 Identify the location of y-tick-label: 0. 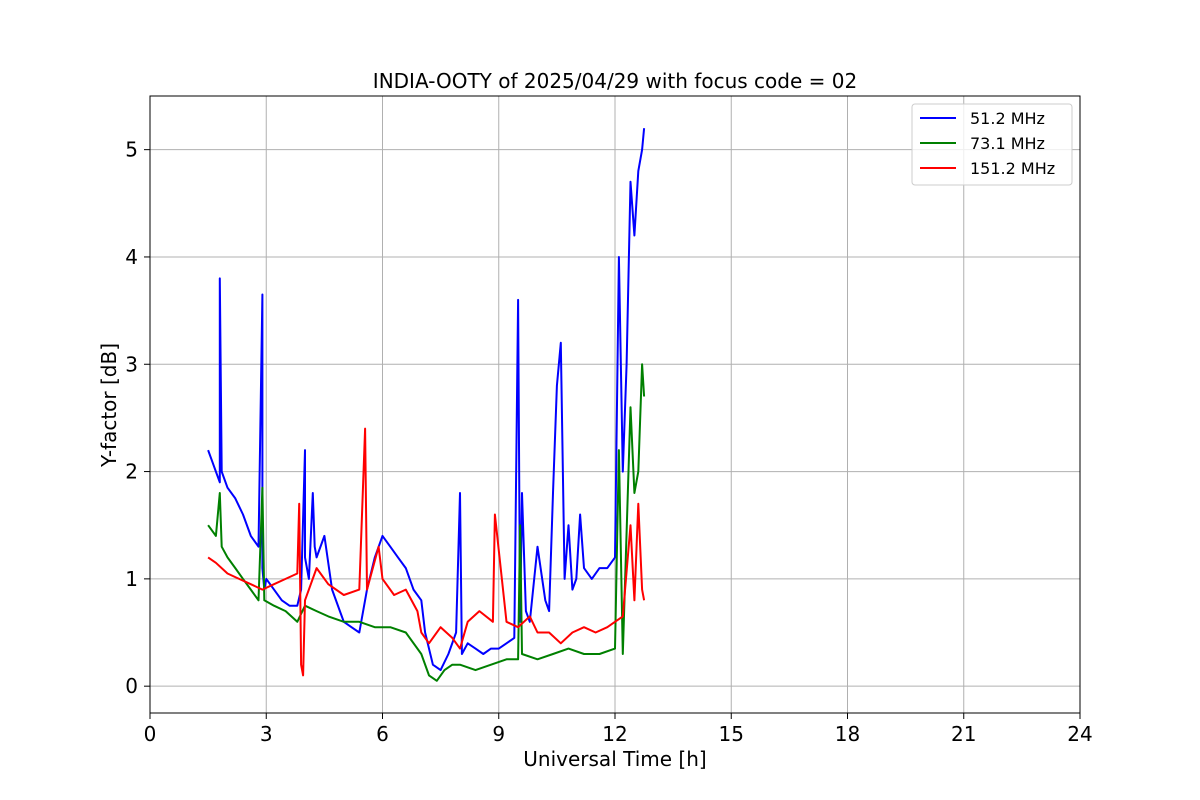
(131, 686).